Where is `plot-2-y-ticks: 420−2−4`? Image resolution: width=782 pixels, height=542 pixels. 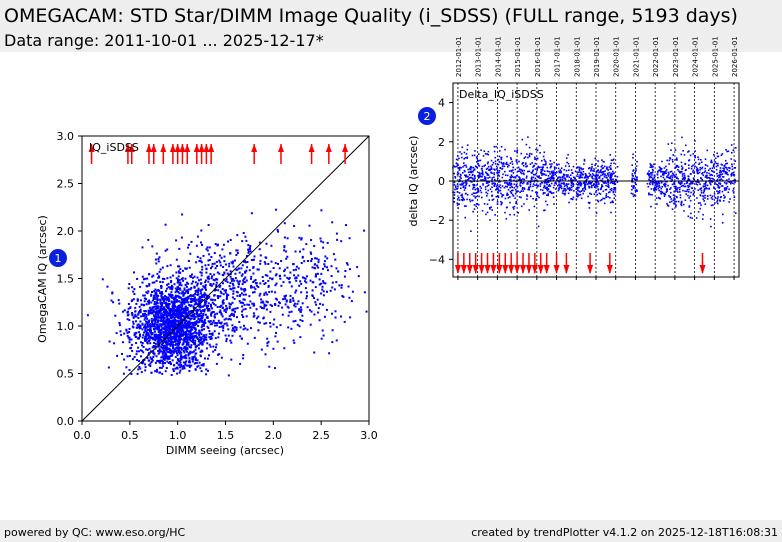 plot-2-y-ticks: 420−2−4 is located at coordinates (441, 181).